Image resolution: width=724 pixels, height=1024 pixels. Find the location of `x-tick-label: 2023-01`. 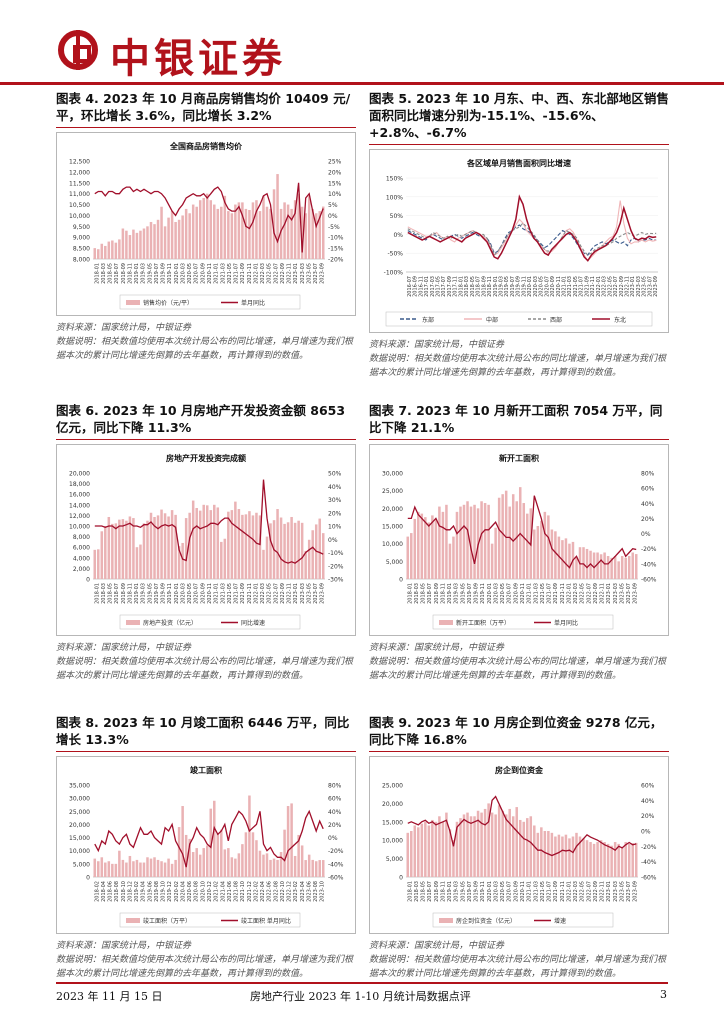

x-tick-label: 2023-01 is located at coordinates (296, 593).